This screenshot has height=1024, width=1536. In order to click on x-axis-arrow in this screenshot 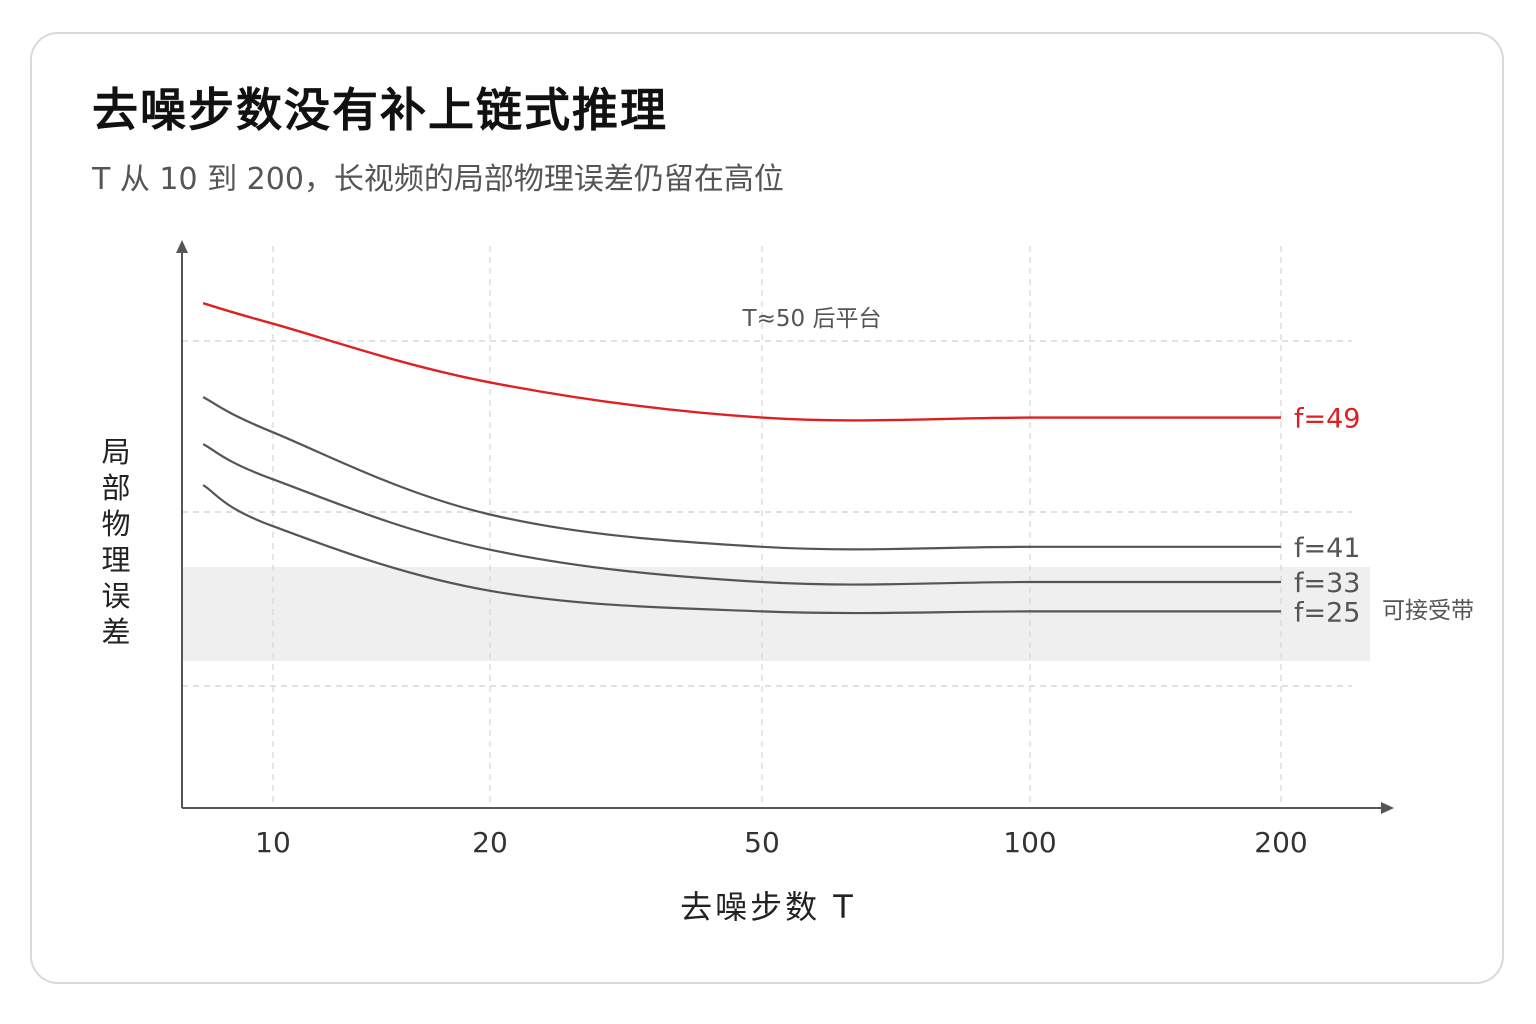, I will do `click(1387, 808)`.